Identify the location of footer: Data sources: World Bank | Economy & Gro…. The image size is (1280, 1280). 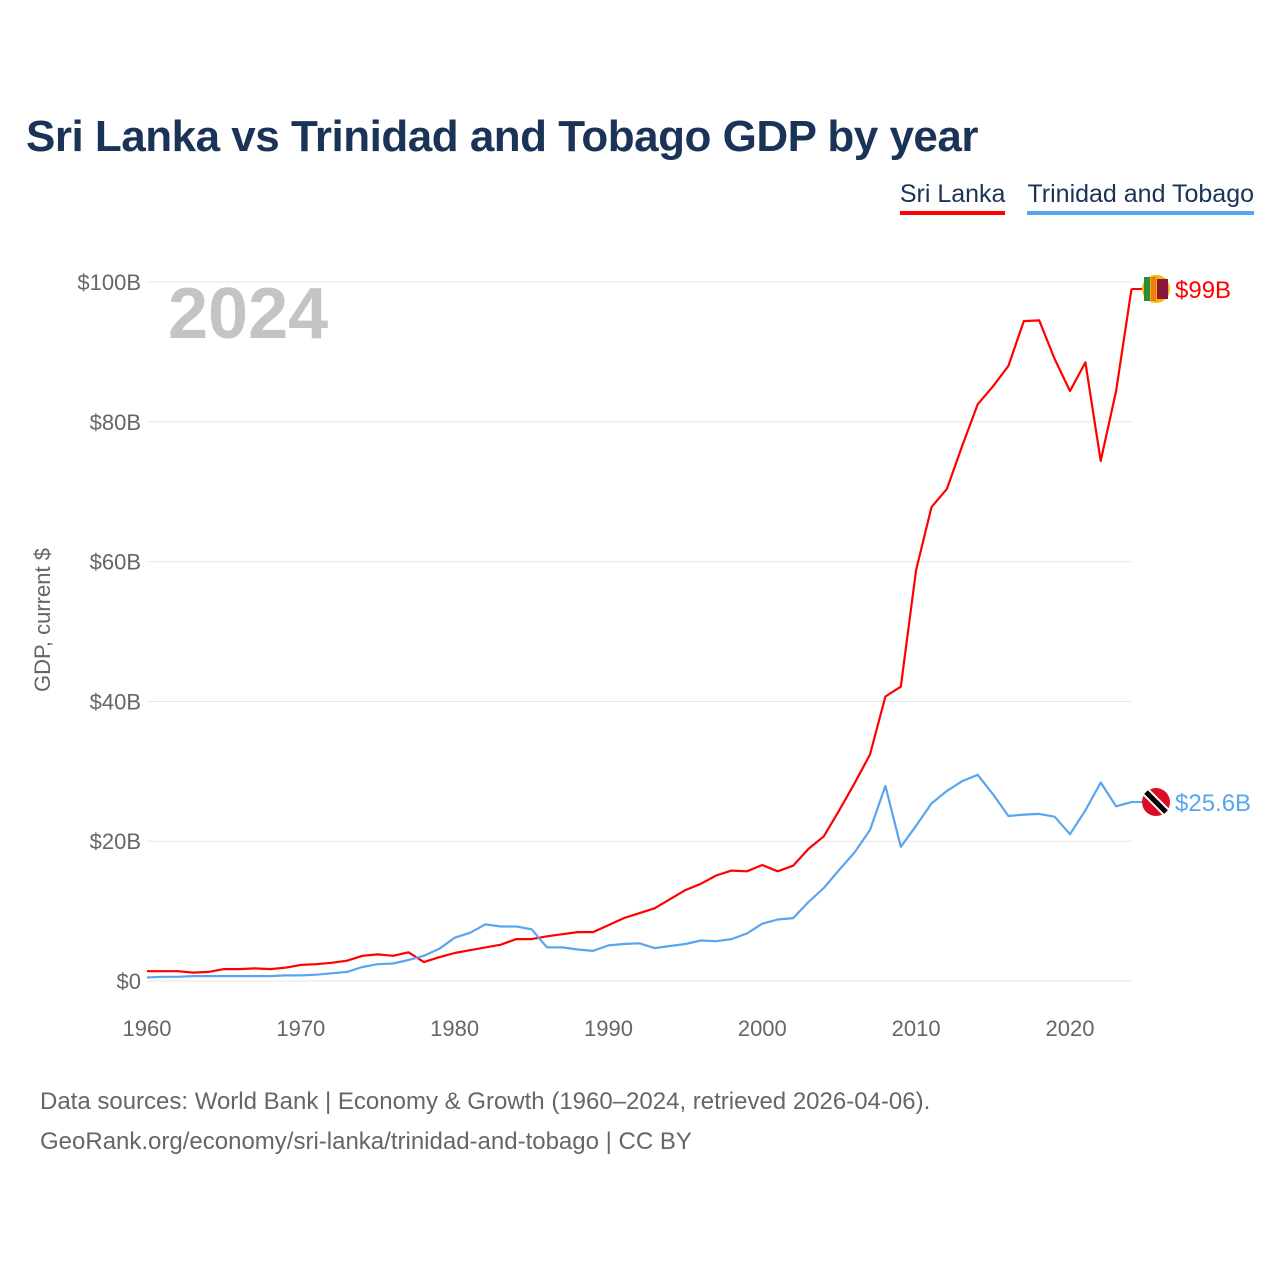
(485, 1122).